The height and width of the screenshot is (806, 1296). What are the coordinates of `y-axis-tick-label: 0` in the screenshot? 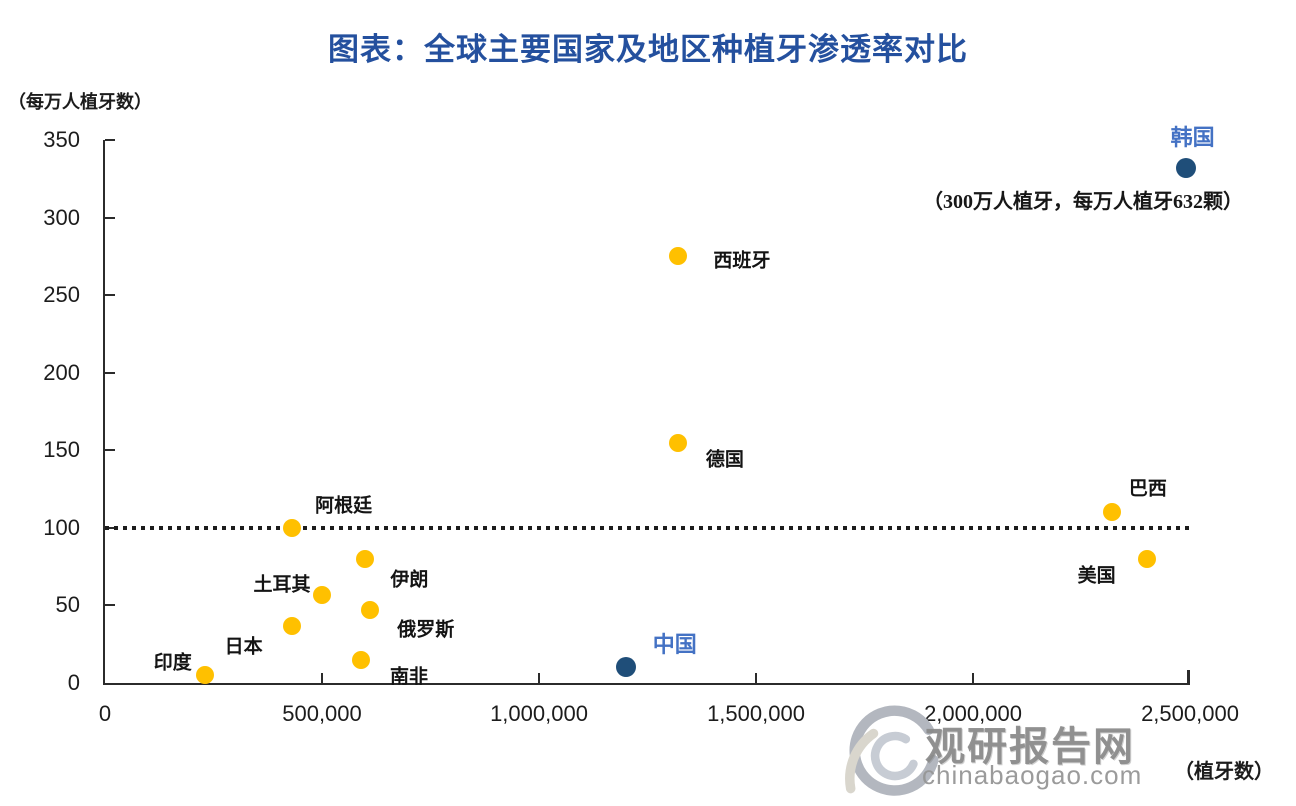 It's located at (73, 682).